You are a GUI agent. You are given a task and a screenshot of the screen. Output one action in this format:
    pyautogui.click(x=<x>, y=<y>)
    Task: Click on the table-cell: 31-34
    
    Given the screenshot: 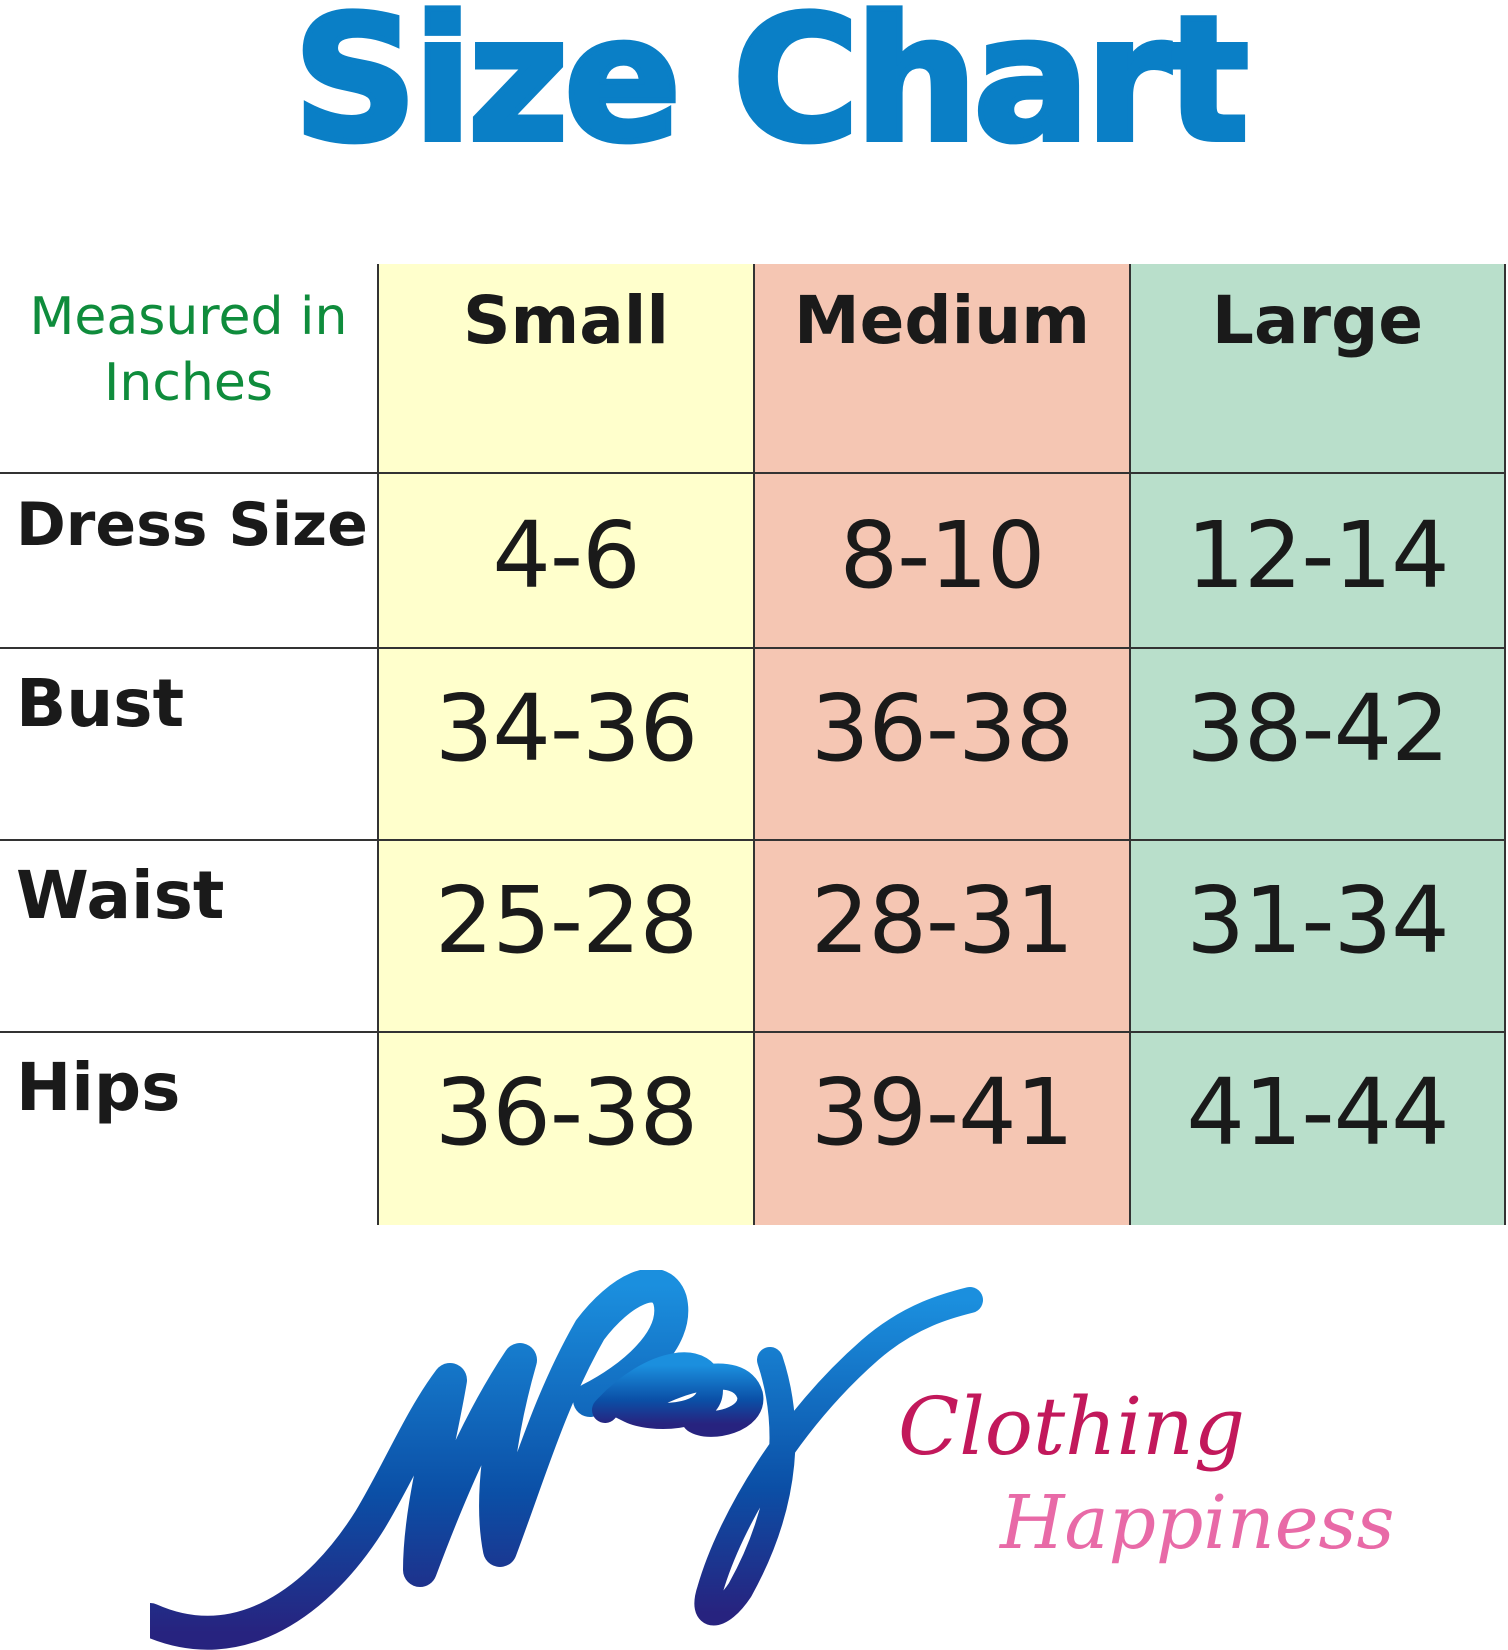 What is the action you would take?
    pyautogui.click(x=1317, y=937)
    